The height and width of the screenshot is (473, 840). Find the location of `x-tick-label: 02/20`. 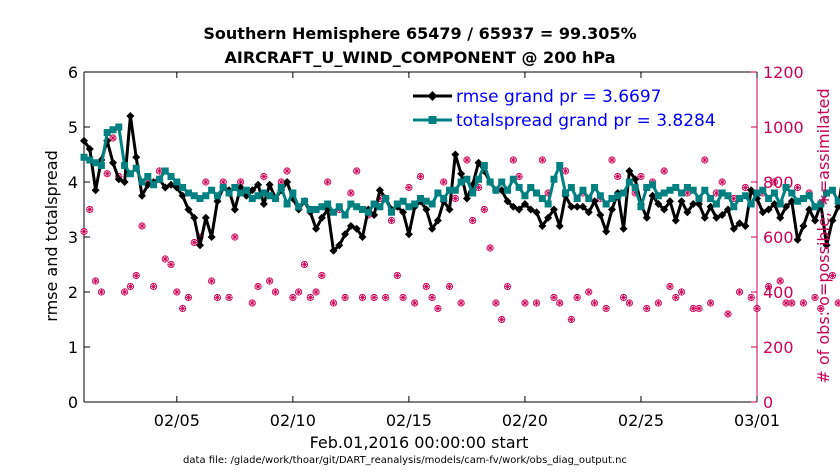

x-tick-label: 02/20 is located at coordinates (525, 420).